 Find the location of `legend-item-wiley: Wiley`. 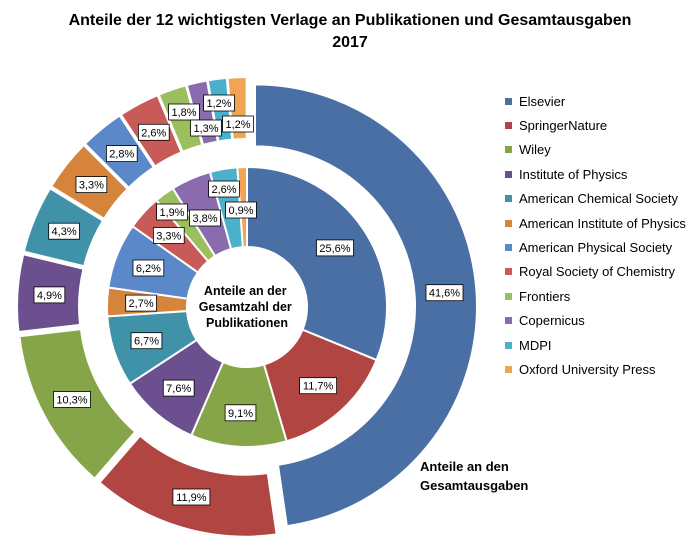

legend-item-wiley: Wiley is located at coordinates (602, 150).